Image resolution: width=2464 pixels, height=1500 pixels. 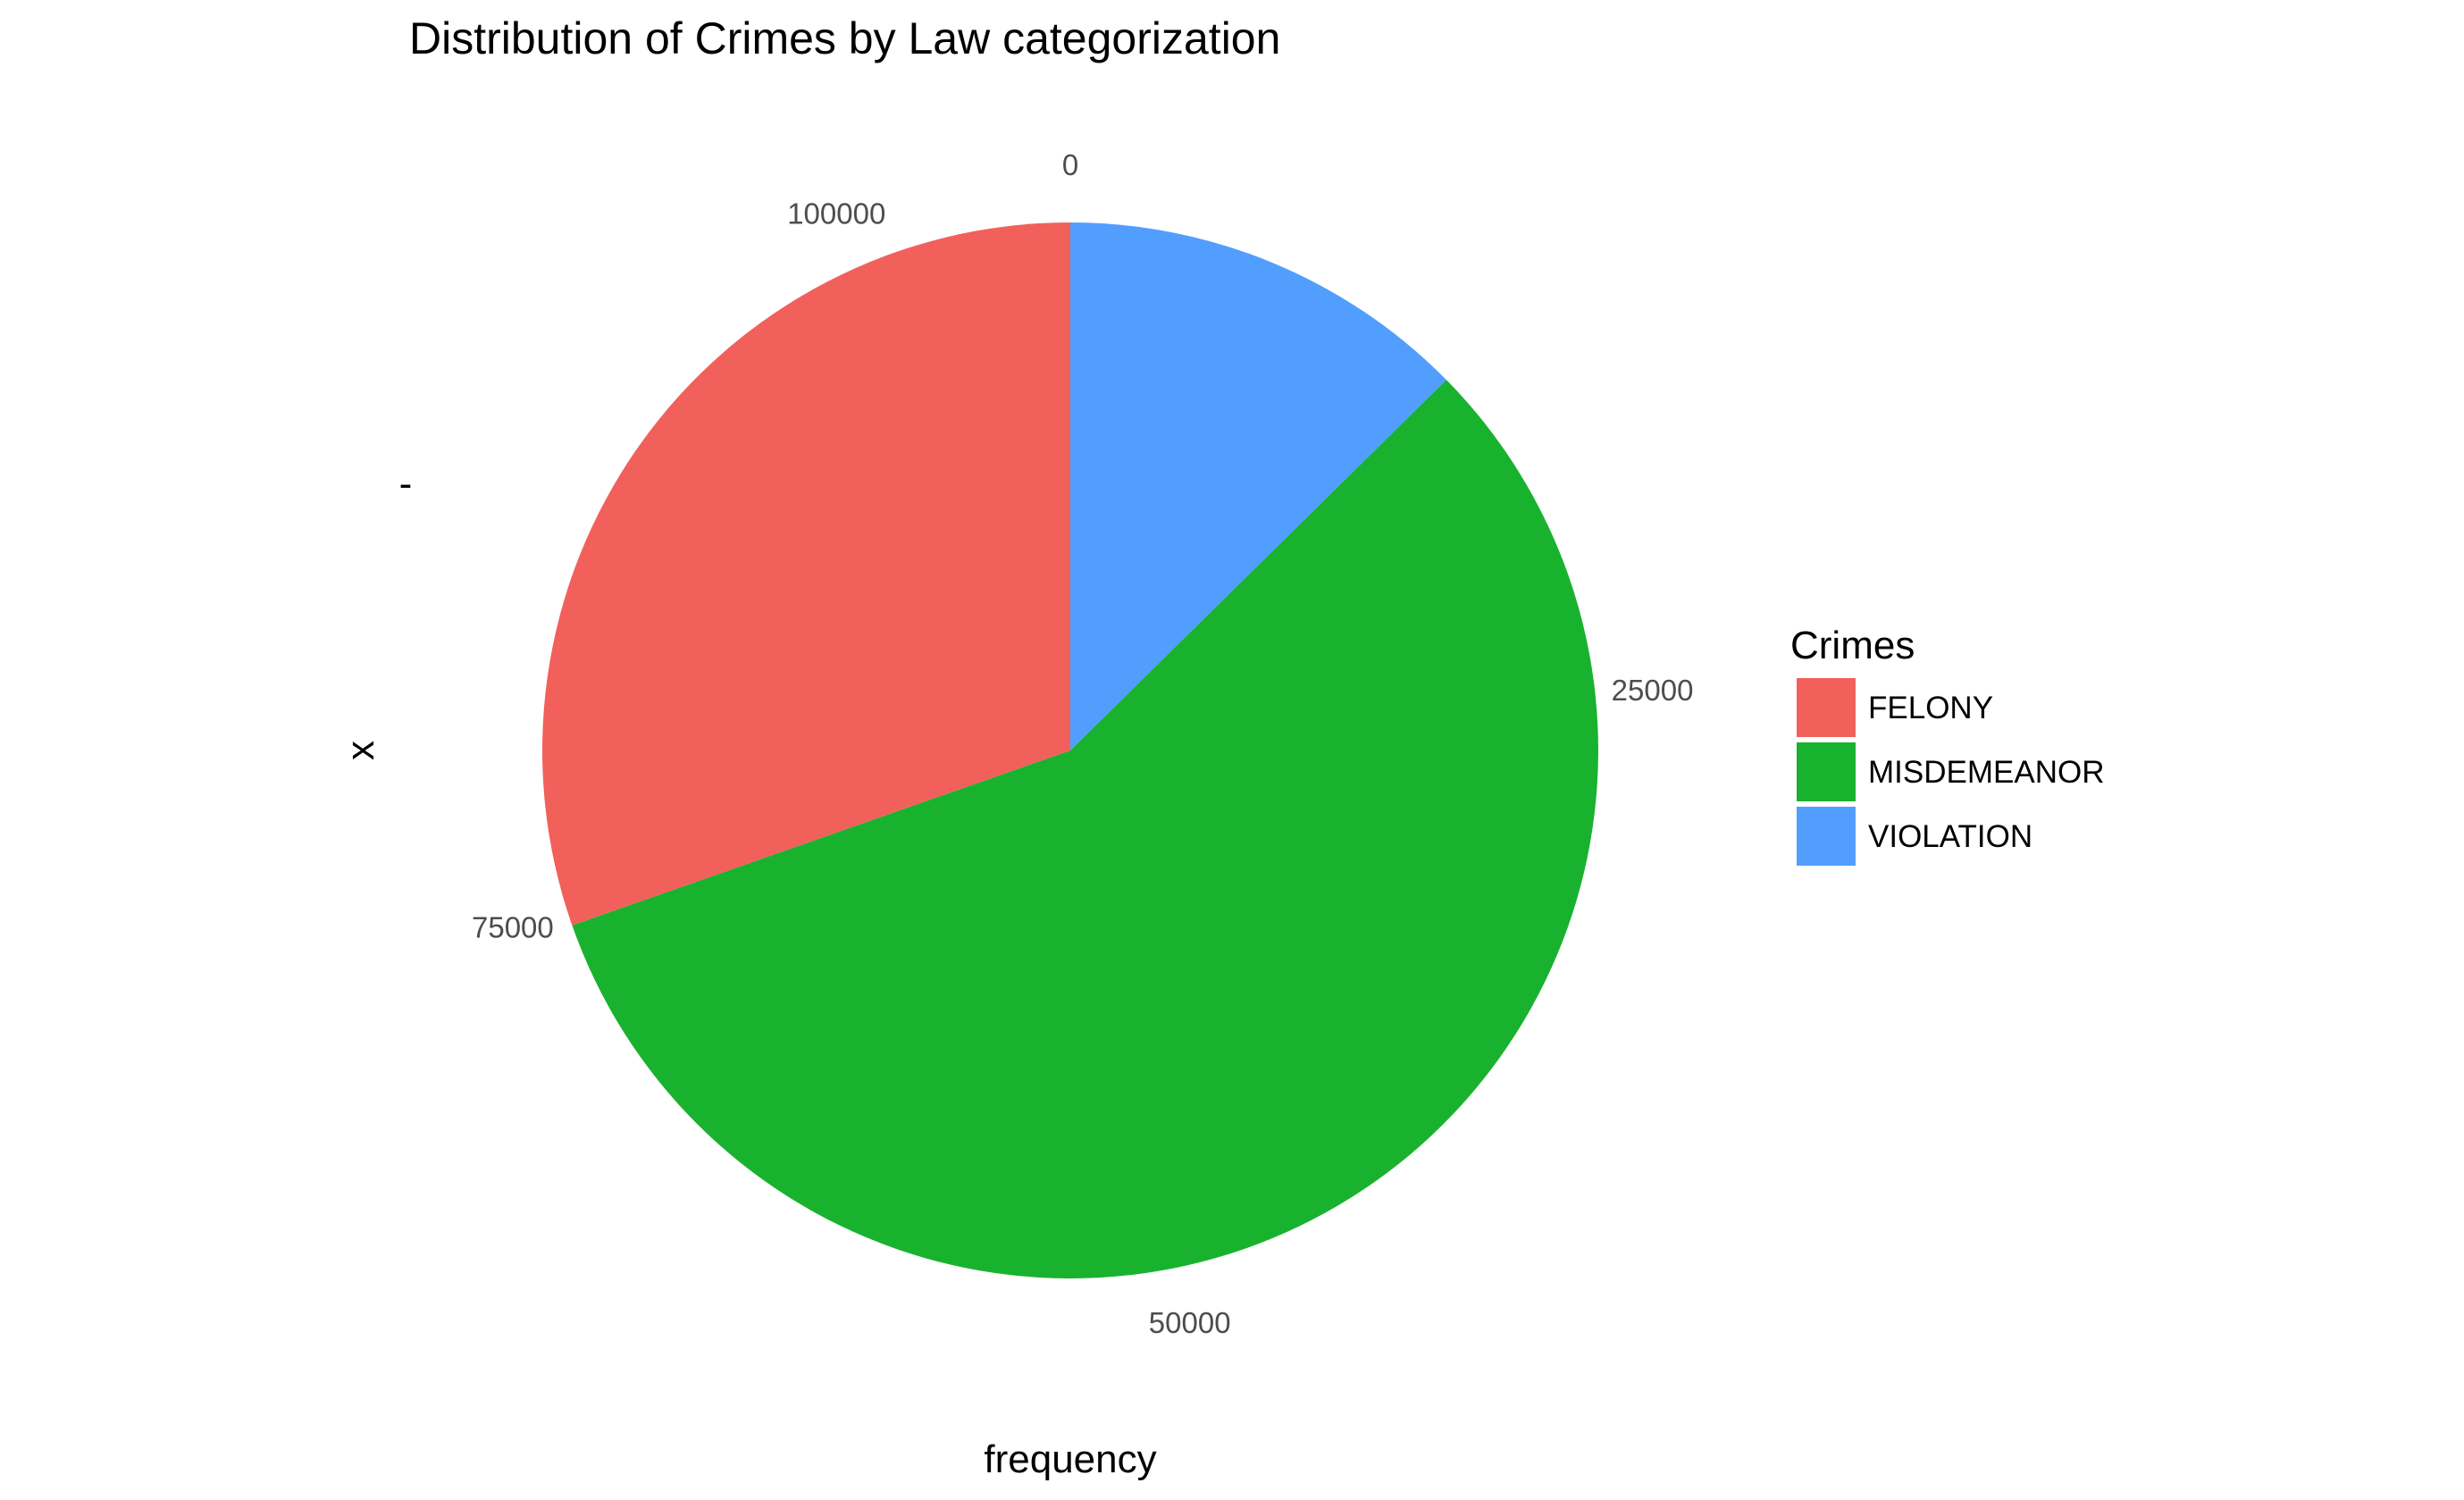 What do you see at coordinates (1653, 690) in the screenshot?
I see `angle-tick-25000: 25000` at bounding box center [1653, 690].